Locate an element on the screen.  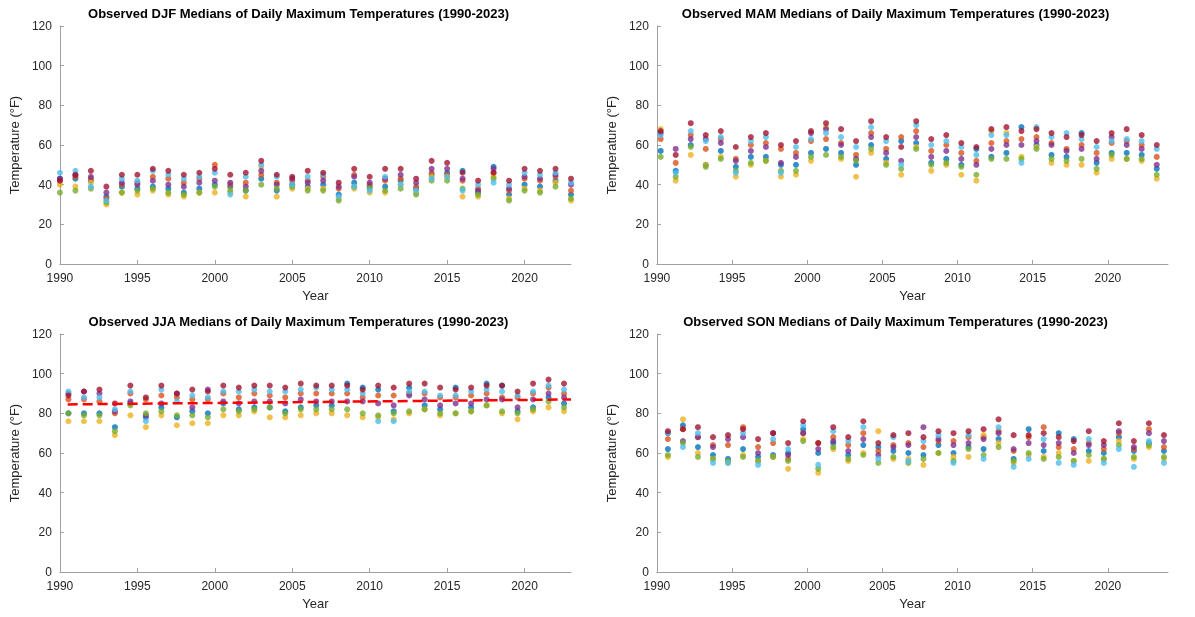
chart-title: Observed JJA Medians of Daily Maximum Temperatures (1990-2023) is located at coordinates (298, 321).